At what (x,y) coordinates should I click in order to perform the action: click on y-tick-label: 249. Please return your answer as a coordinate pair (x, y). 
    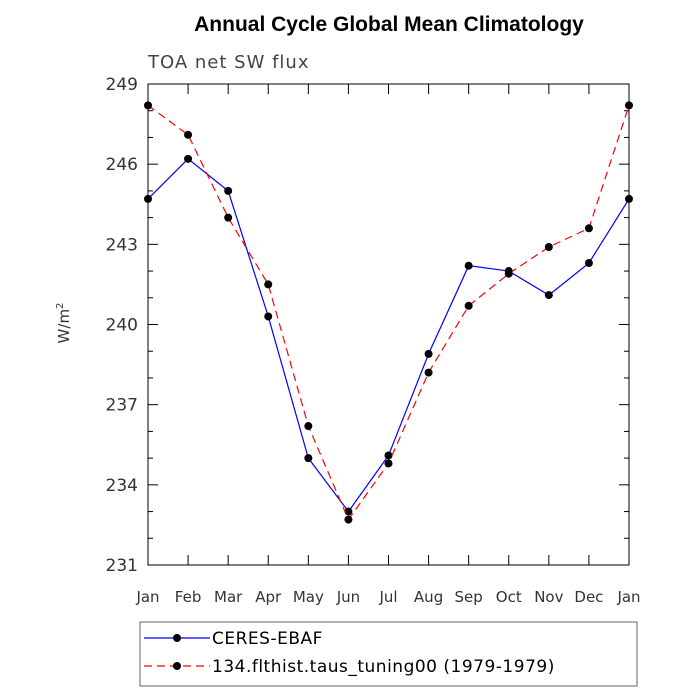
    Looking at the image, I should click on (122, 85).